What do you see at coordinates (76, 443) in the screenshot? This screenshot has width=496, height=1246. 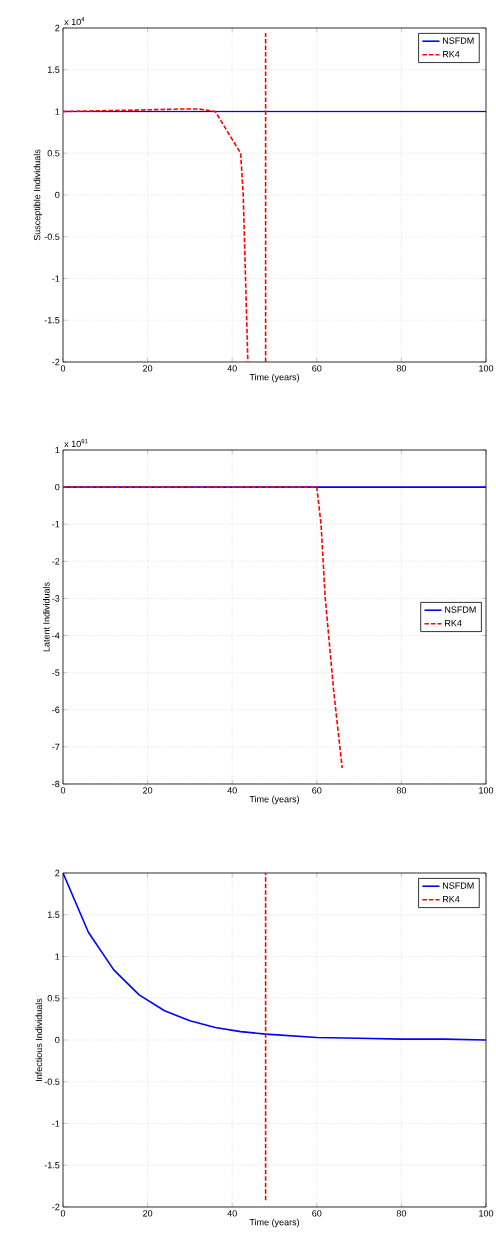 I see `text: x 10$^{91}$` at bounding box center [76, 443].